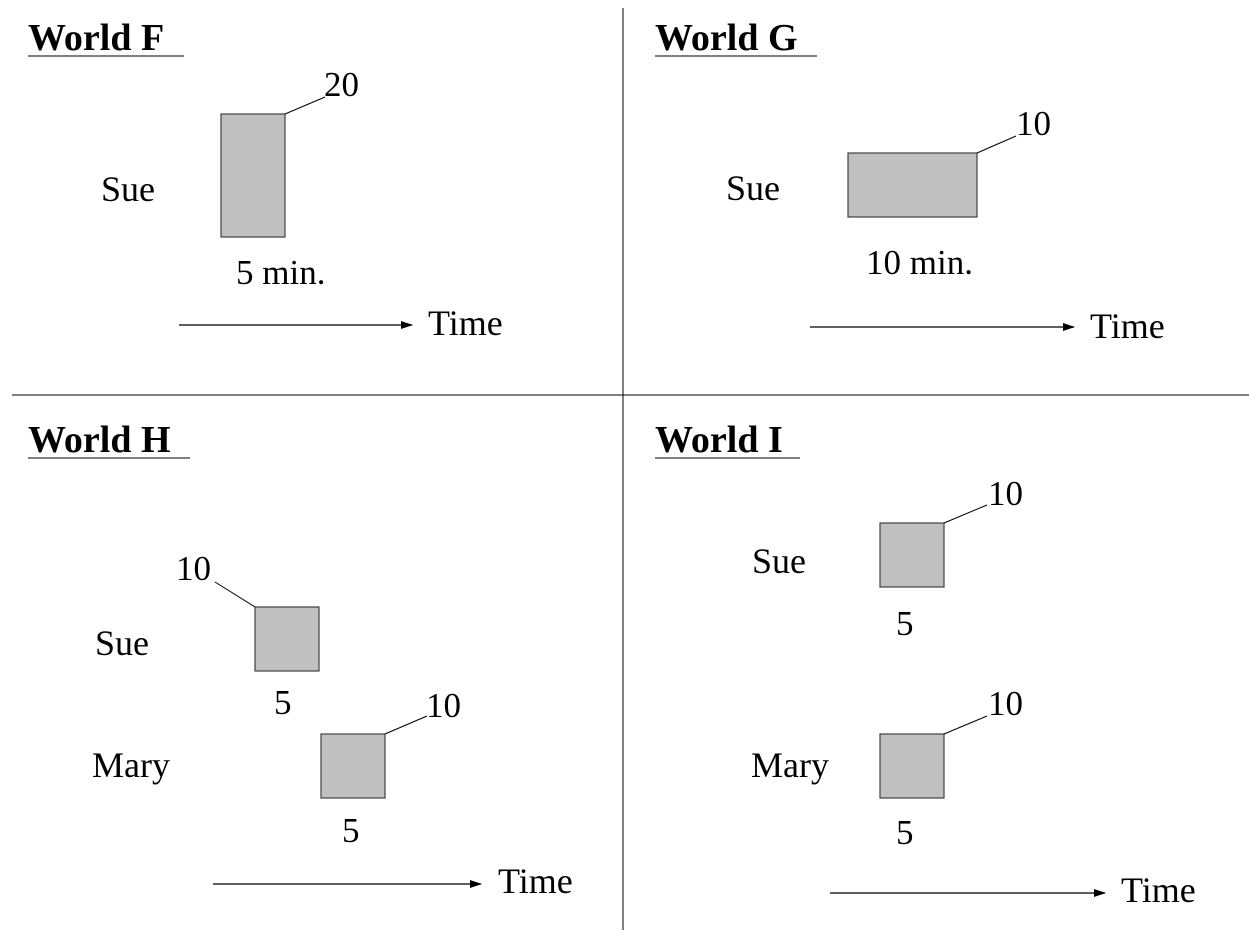  I want to click on world-h-sue-height-label: 10, so click(193, 568).